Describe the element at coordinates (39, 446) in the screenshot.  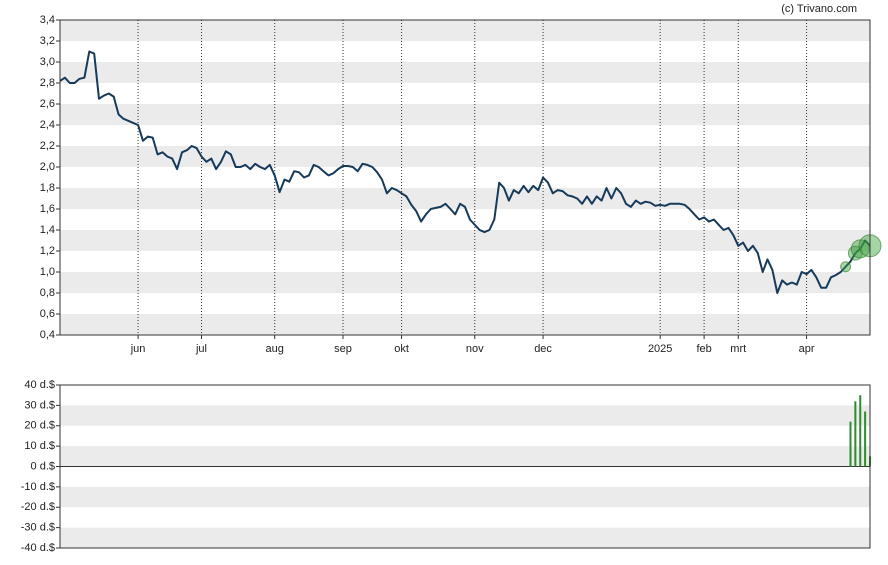
I see `y-tick-label: 10 d.$` at that location.